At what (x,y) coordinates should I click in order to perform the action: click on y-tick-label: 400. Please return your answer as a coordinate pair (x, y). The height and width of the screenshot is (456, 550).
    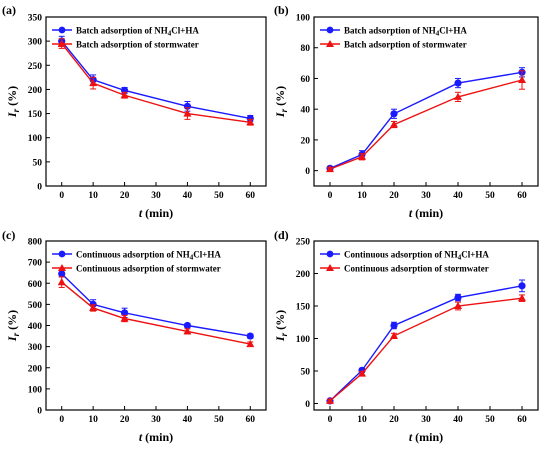
    Looking at the image, I should click on (35, 327).